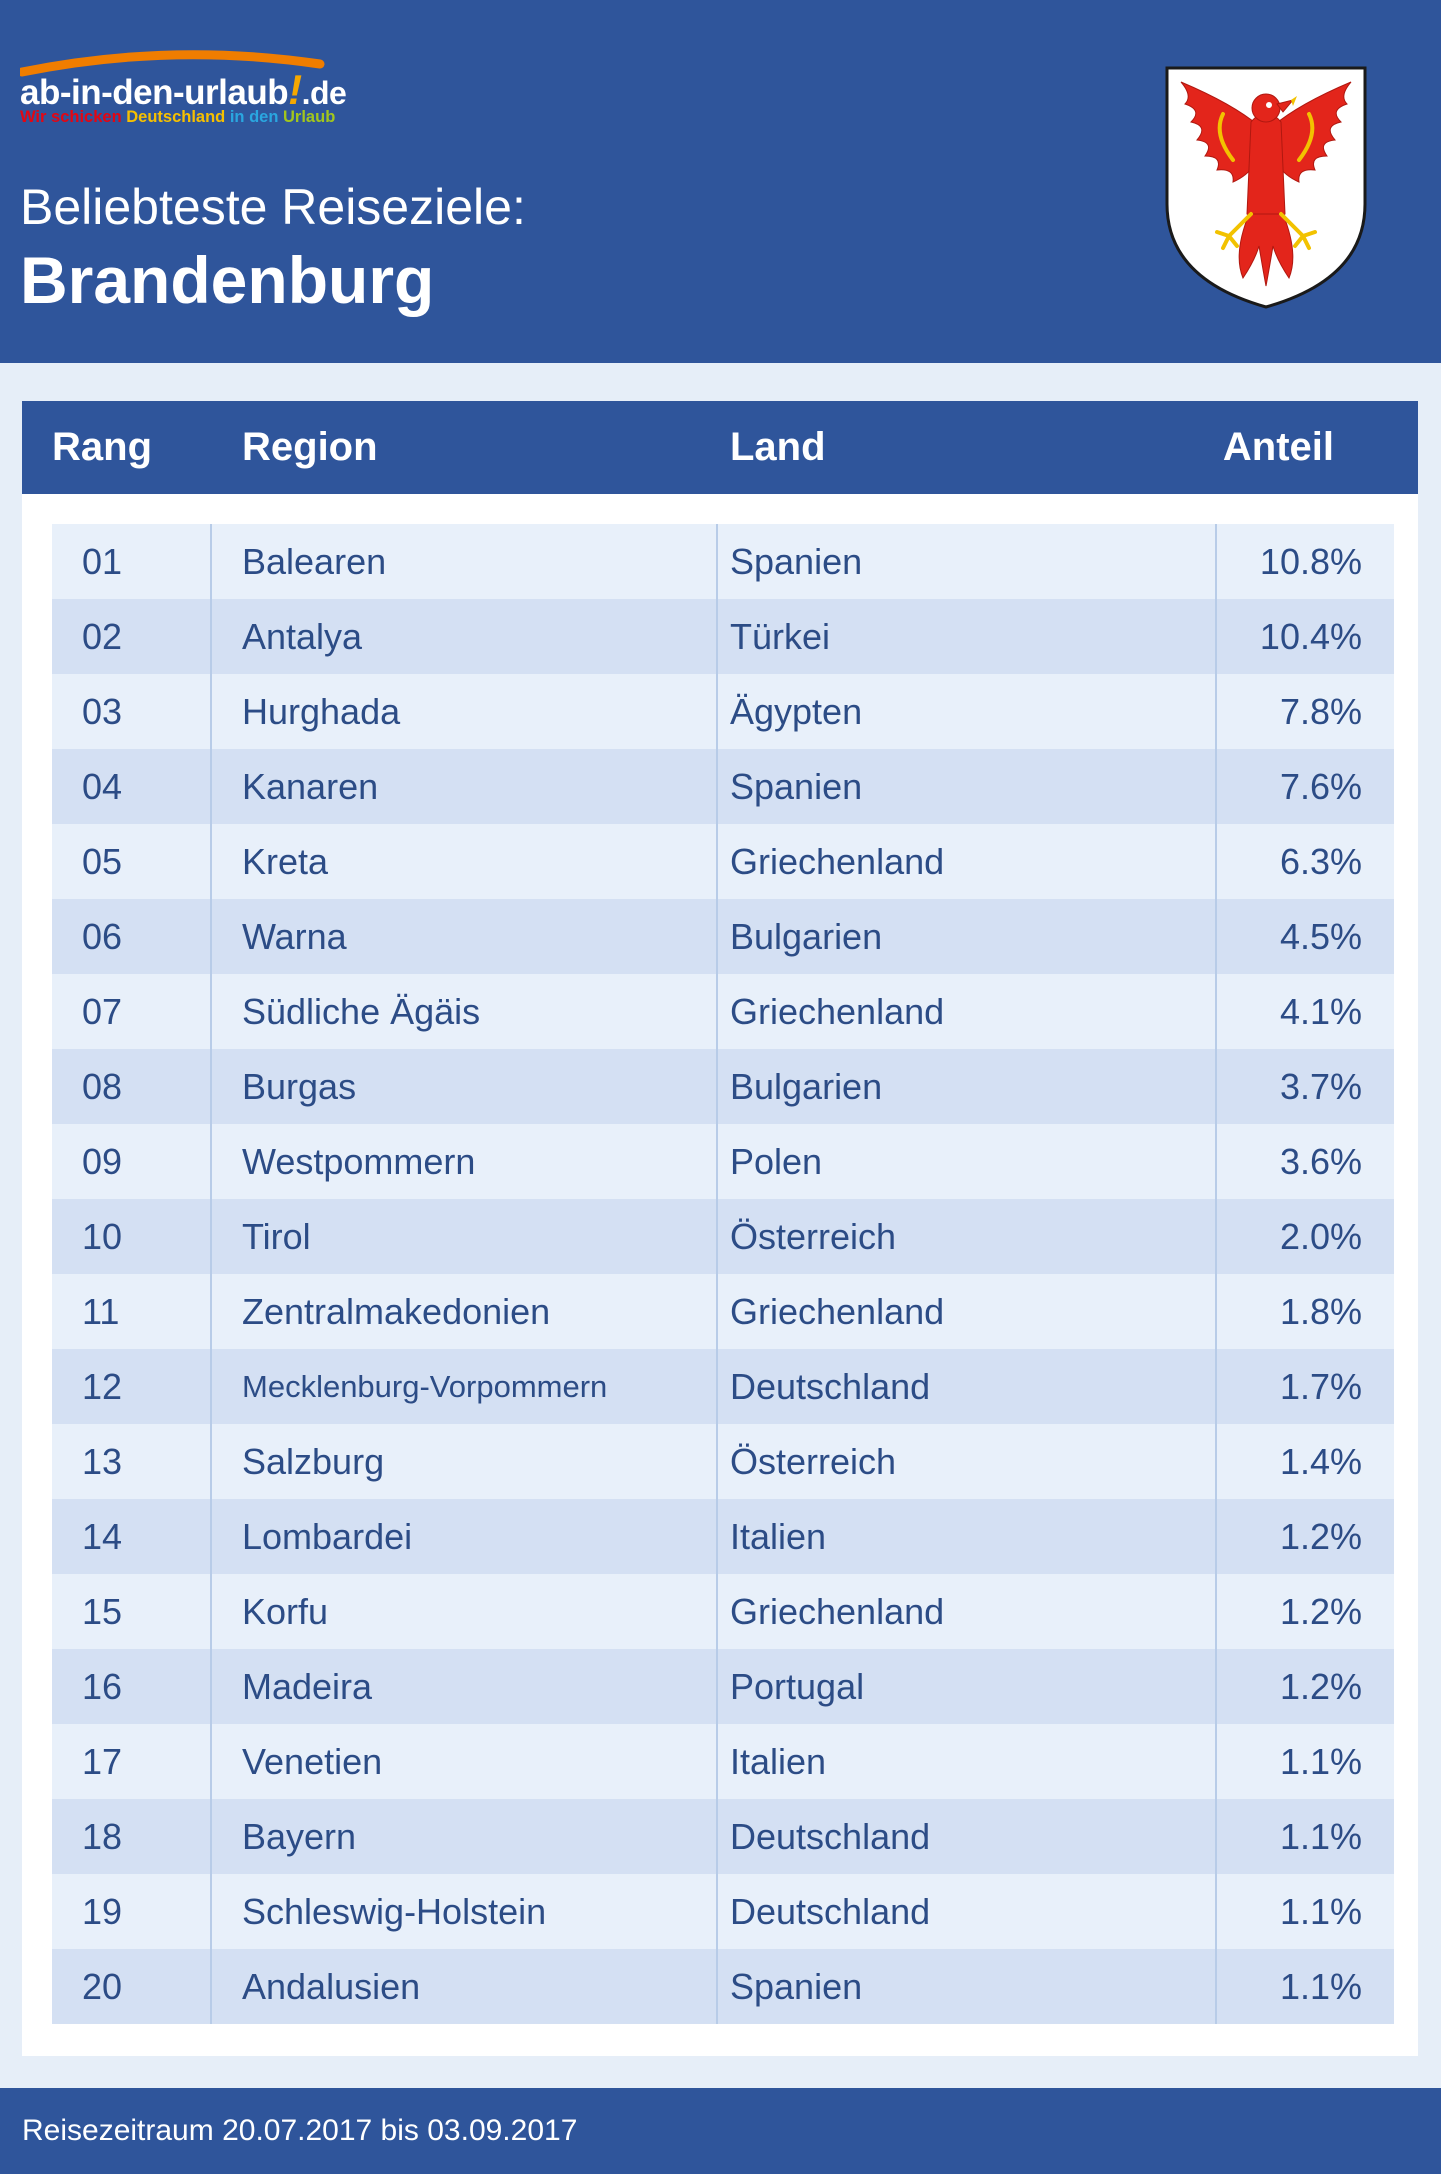 The width and height of the screenshot is (1441, 2174). What do you see at coordinates (256, 117) in the screenshot?
I see `tagline-part-3: in den` at bounding box center [256, 117].